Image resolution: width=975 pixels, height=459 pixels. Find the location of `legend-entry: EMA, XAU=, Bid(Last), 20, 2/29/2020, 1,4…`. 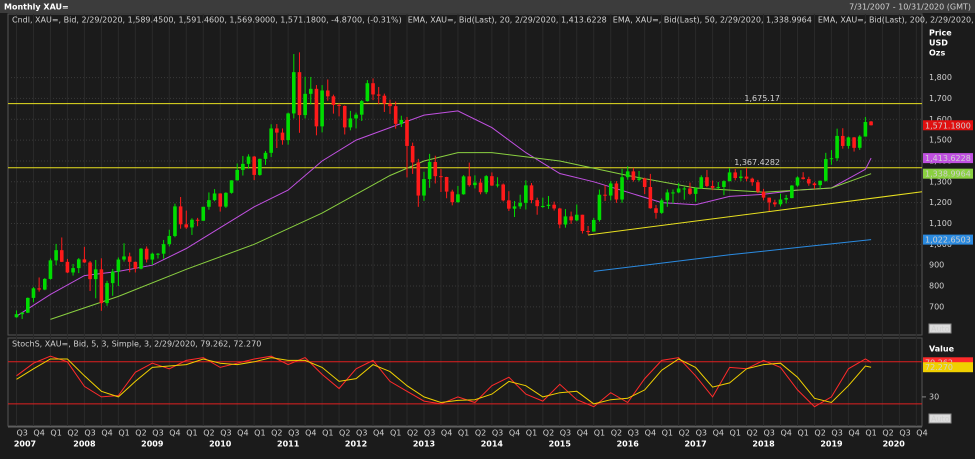

legend-entry: EMA, XAU=, Bid(Last), 20, 2/29/2020, 1,4… is located at coordinates (507, 20).